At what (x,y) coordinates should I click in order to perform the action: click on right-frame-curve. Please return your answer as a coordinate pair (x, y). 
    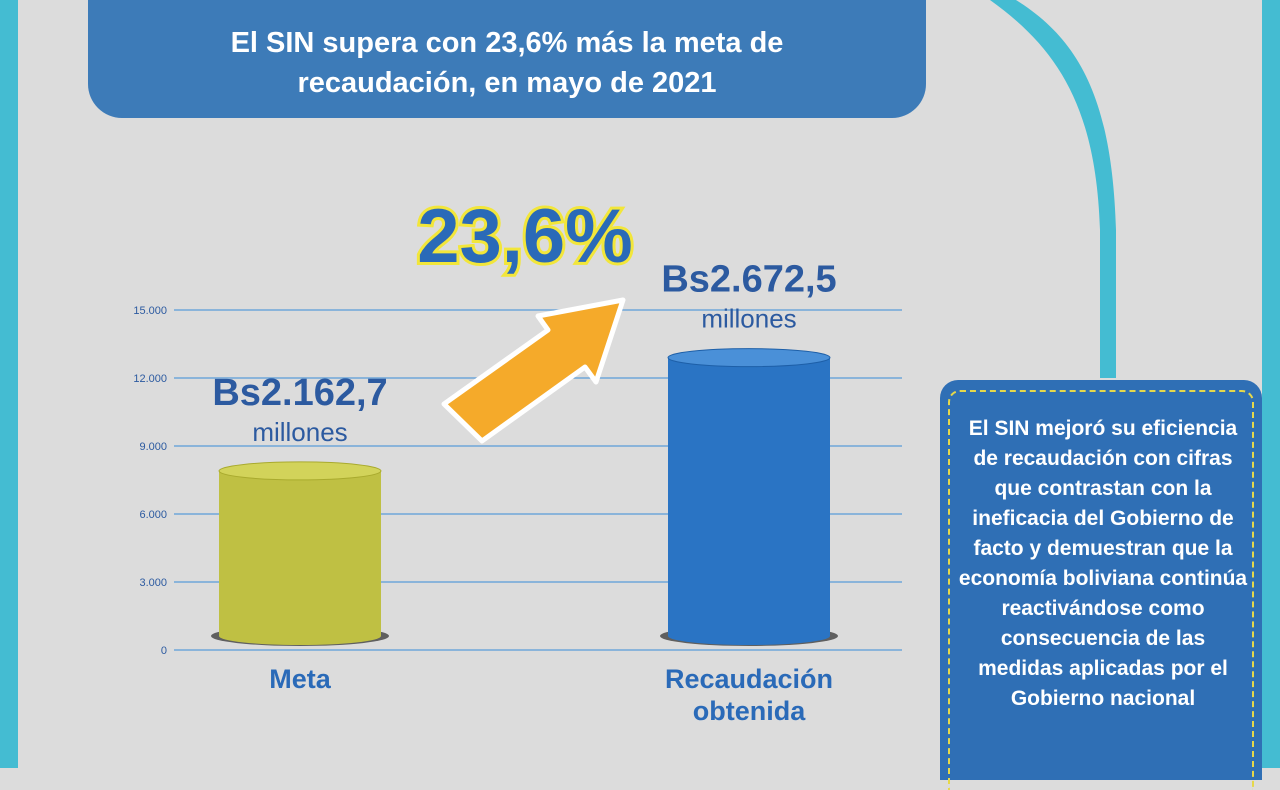
    Looking at the image, I should click on (1053, 189).